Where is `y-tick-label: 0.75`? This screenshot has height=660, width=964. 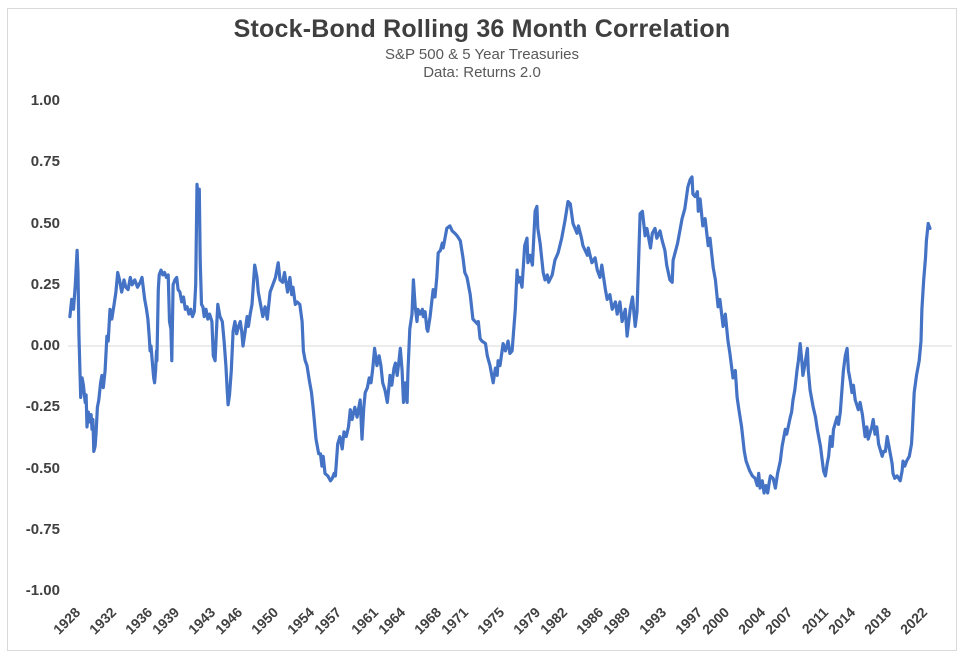 y-tick-label: 0.75 is located at coordinates (45, 162).